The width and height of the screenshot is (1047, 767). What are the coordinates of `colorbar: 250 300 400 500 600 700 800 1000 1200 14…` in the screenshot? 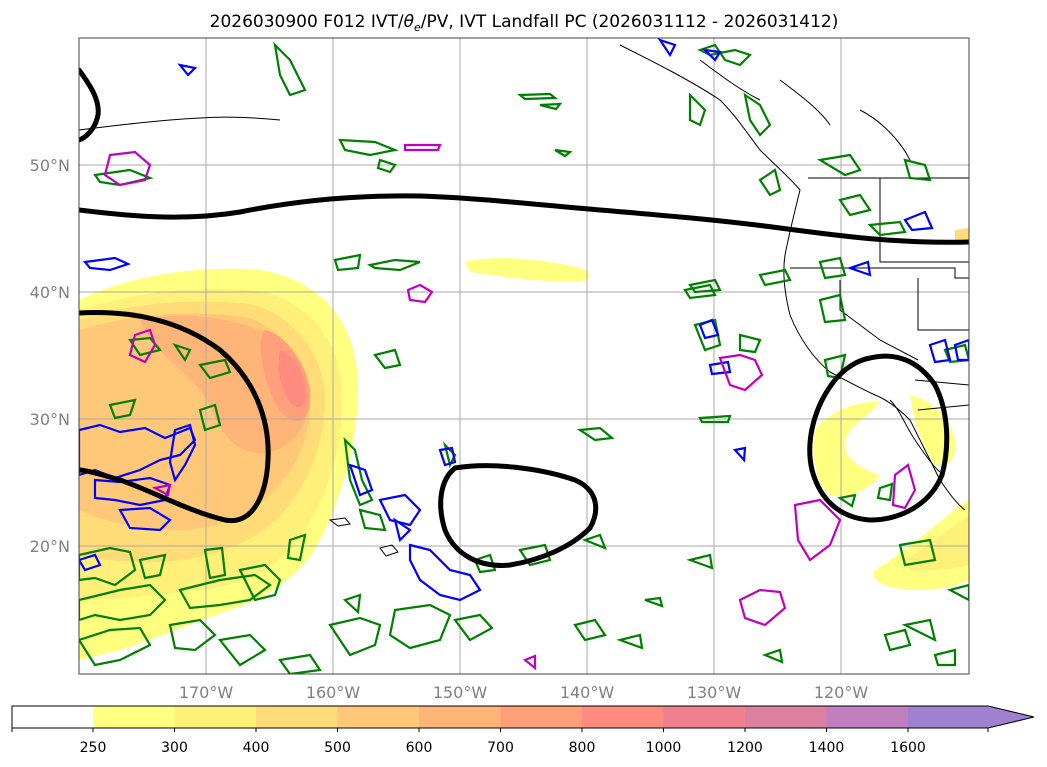 It's located at (523, 730).